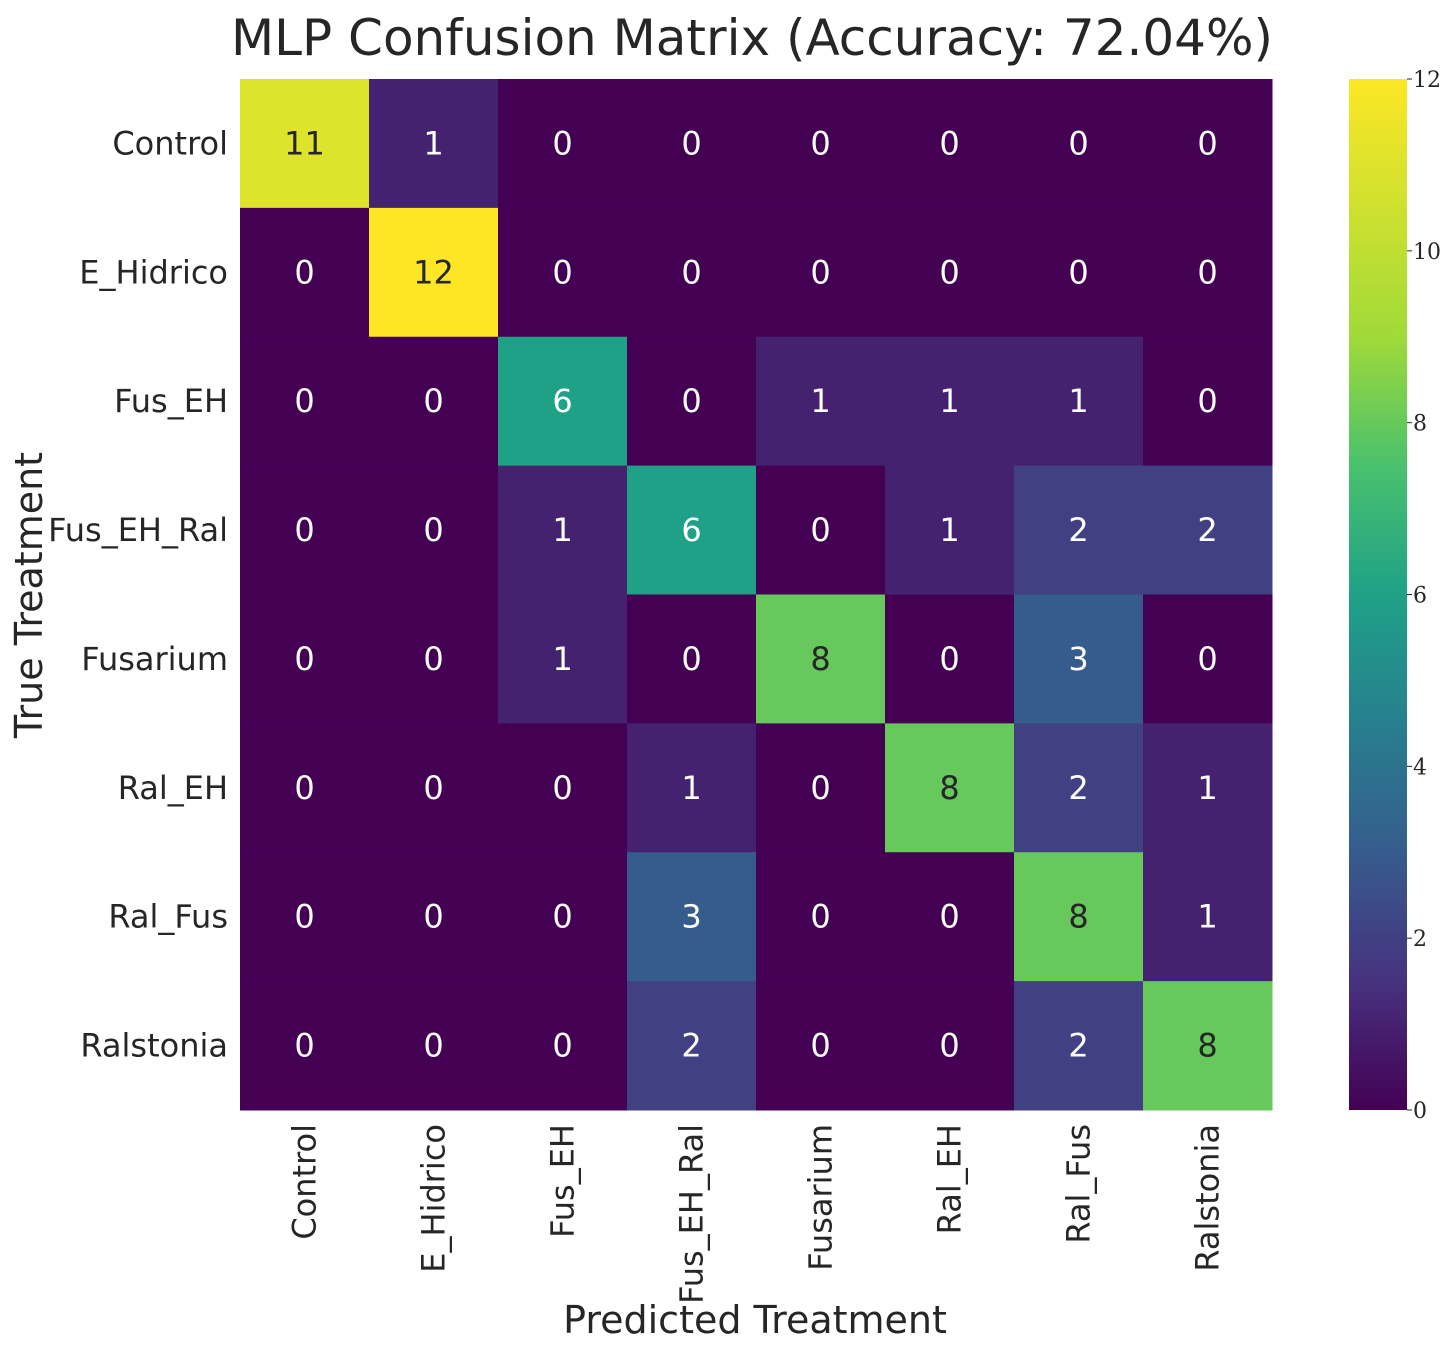  I want to click on y-axis-label: True Treatment, so click(29, 595).